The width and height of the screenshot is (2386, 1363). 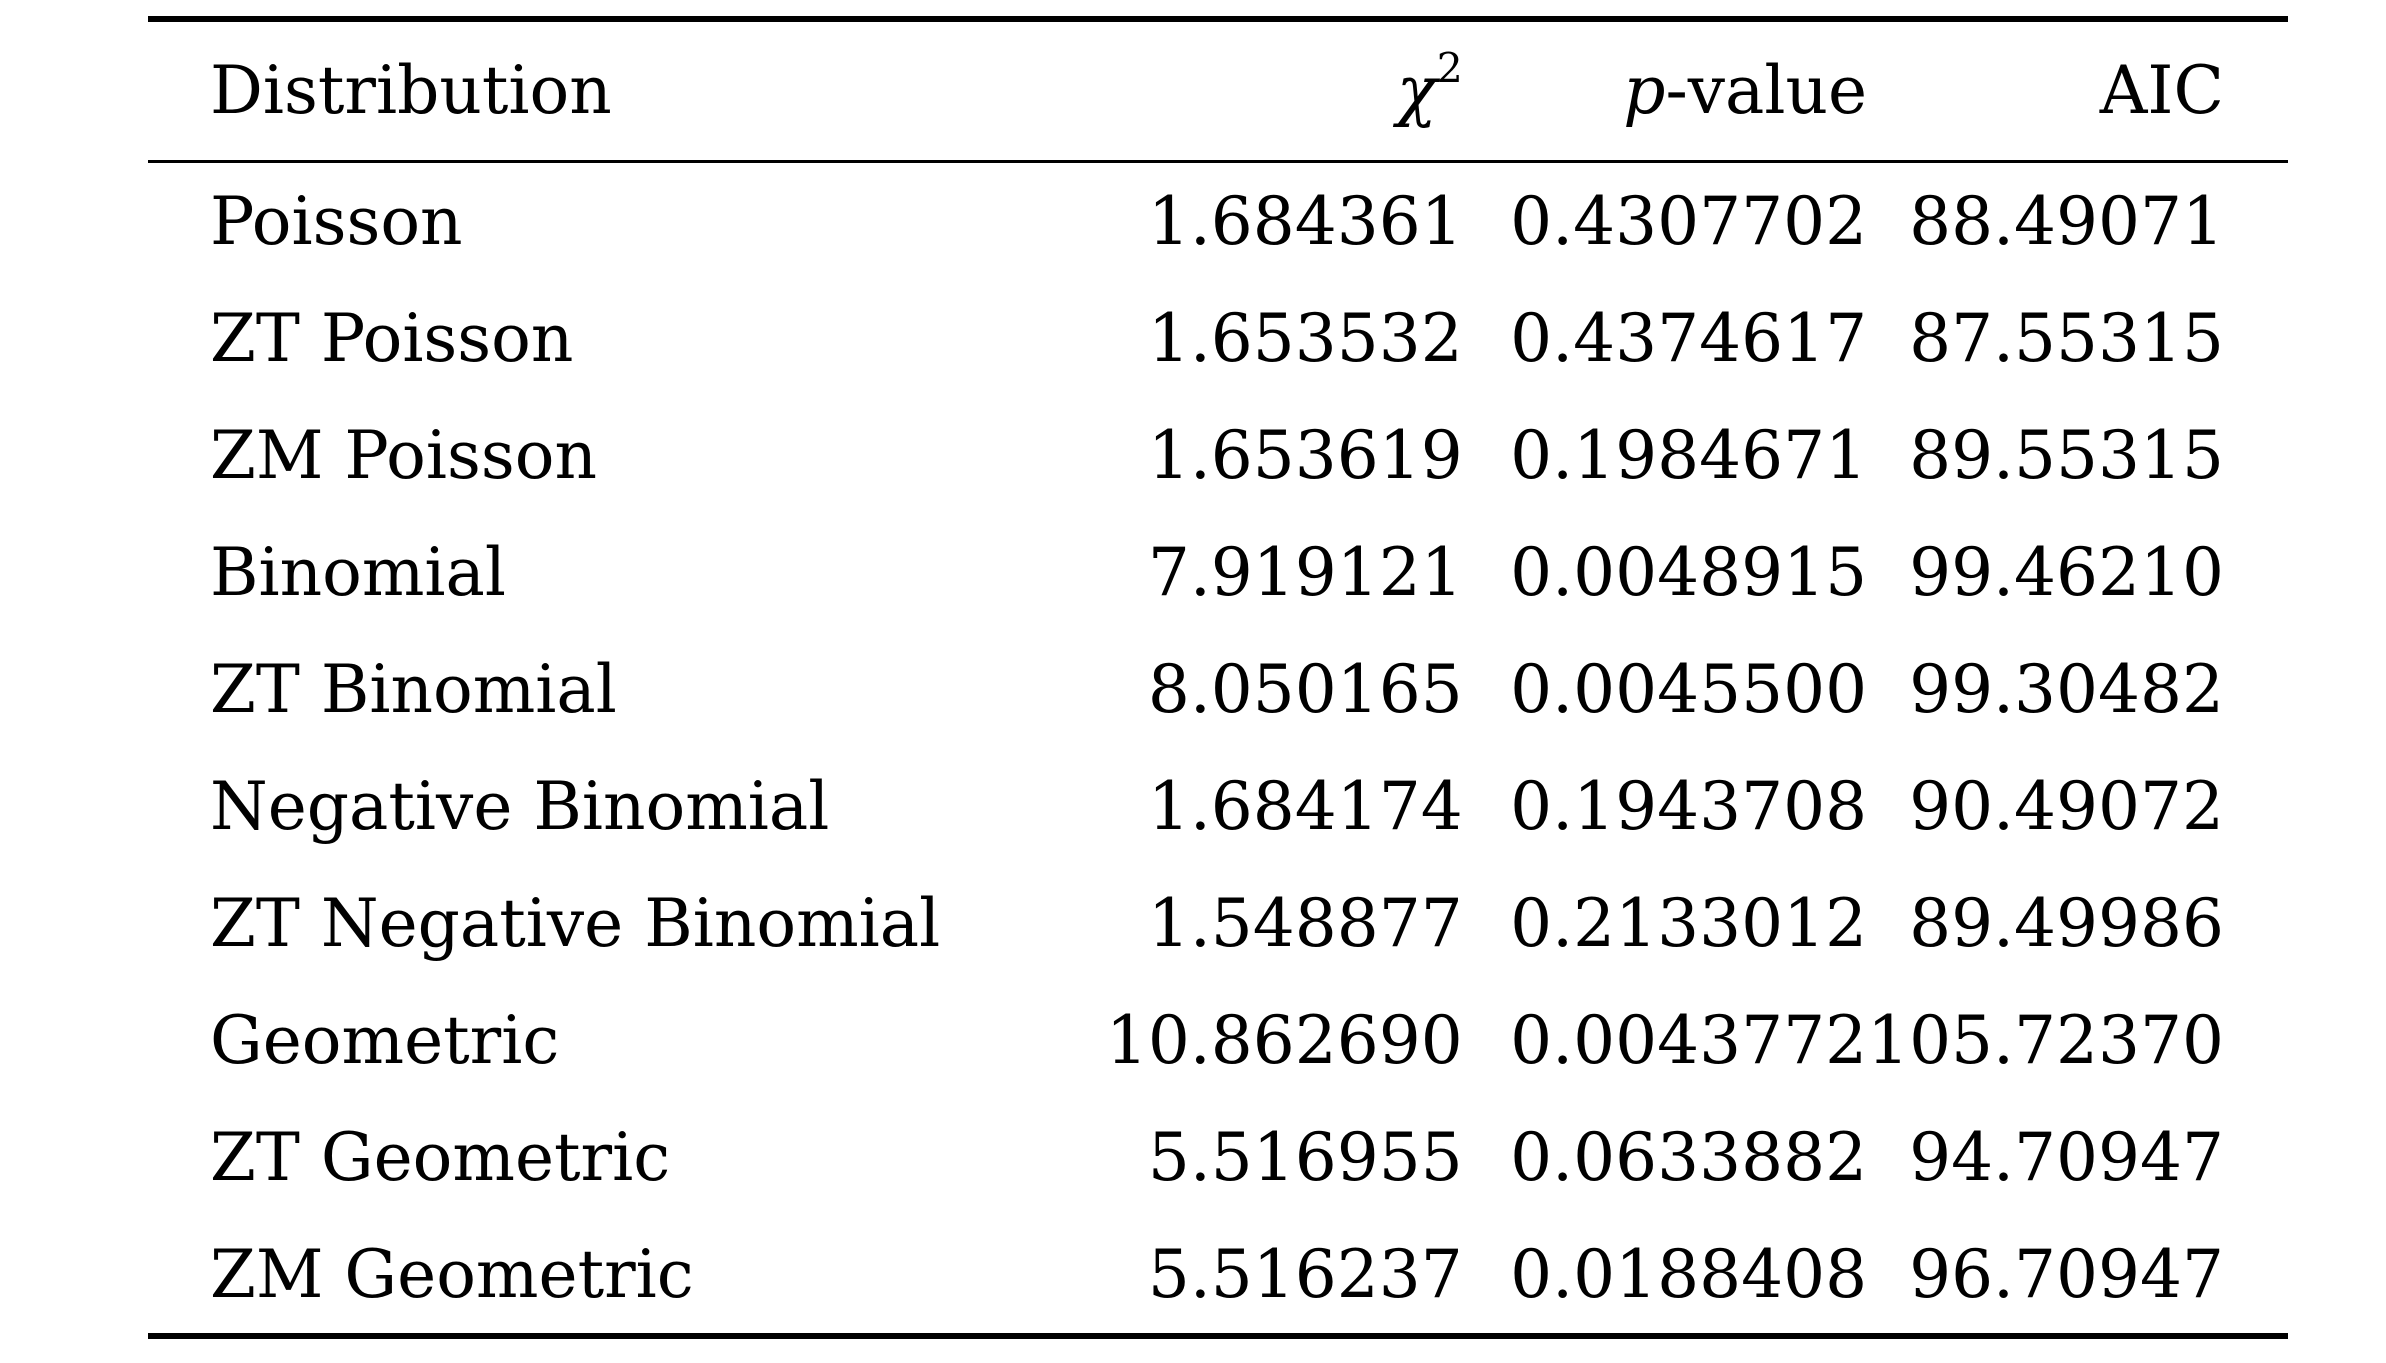 What do you see at coordinates (1766, 90) in the screenshot?
I see `p-suffix: -value` at bounding box center [1766, 90].